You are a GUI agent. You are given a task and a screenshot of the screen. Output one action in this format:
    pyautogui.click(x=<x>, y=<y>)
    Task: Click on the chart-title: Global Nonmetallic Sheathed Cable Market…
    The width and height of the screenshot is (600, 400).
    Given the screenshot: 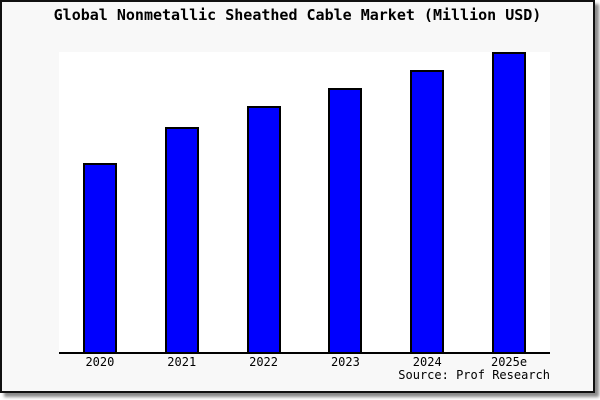 What is the action you would take?
    pyautogui.click(x=297, y=15)
    